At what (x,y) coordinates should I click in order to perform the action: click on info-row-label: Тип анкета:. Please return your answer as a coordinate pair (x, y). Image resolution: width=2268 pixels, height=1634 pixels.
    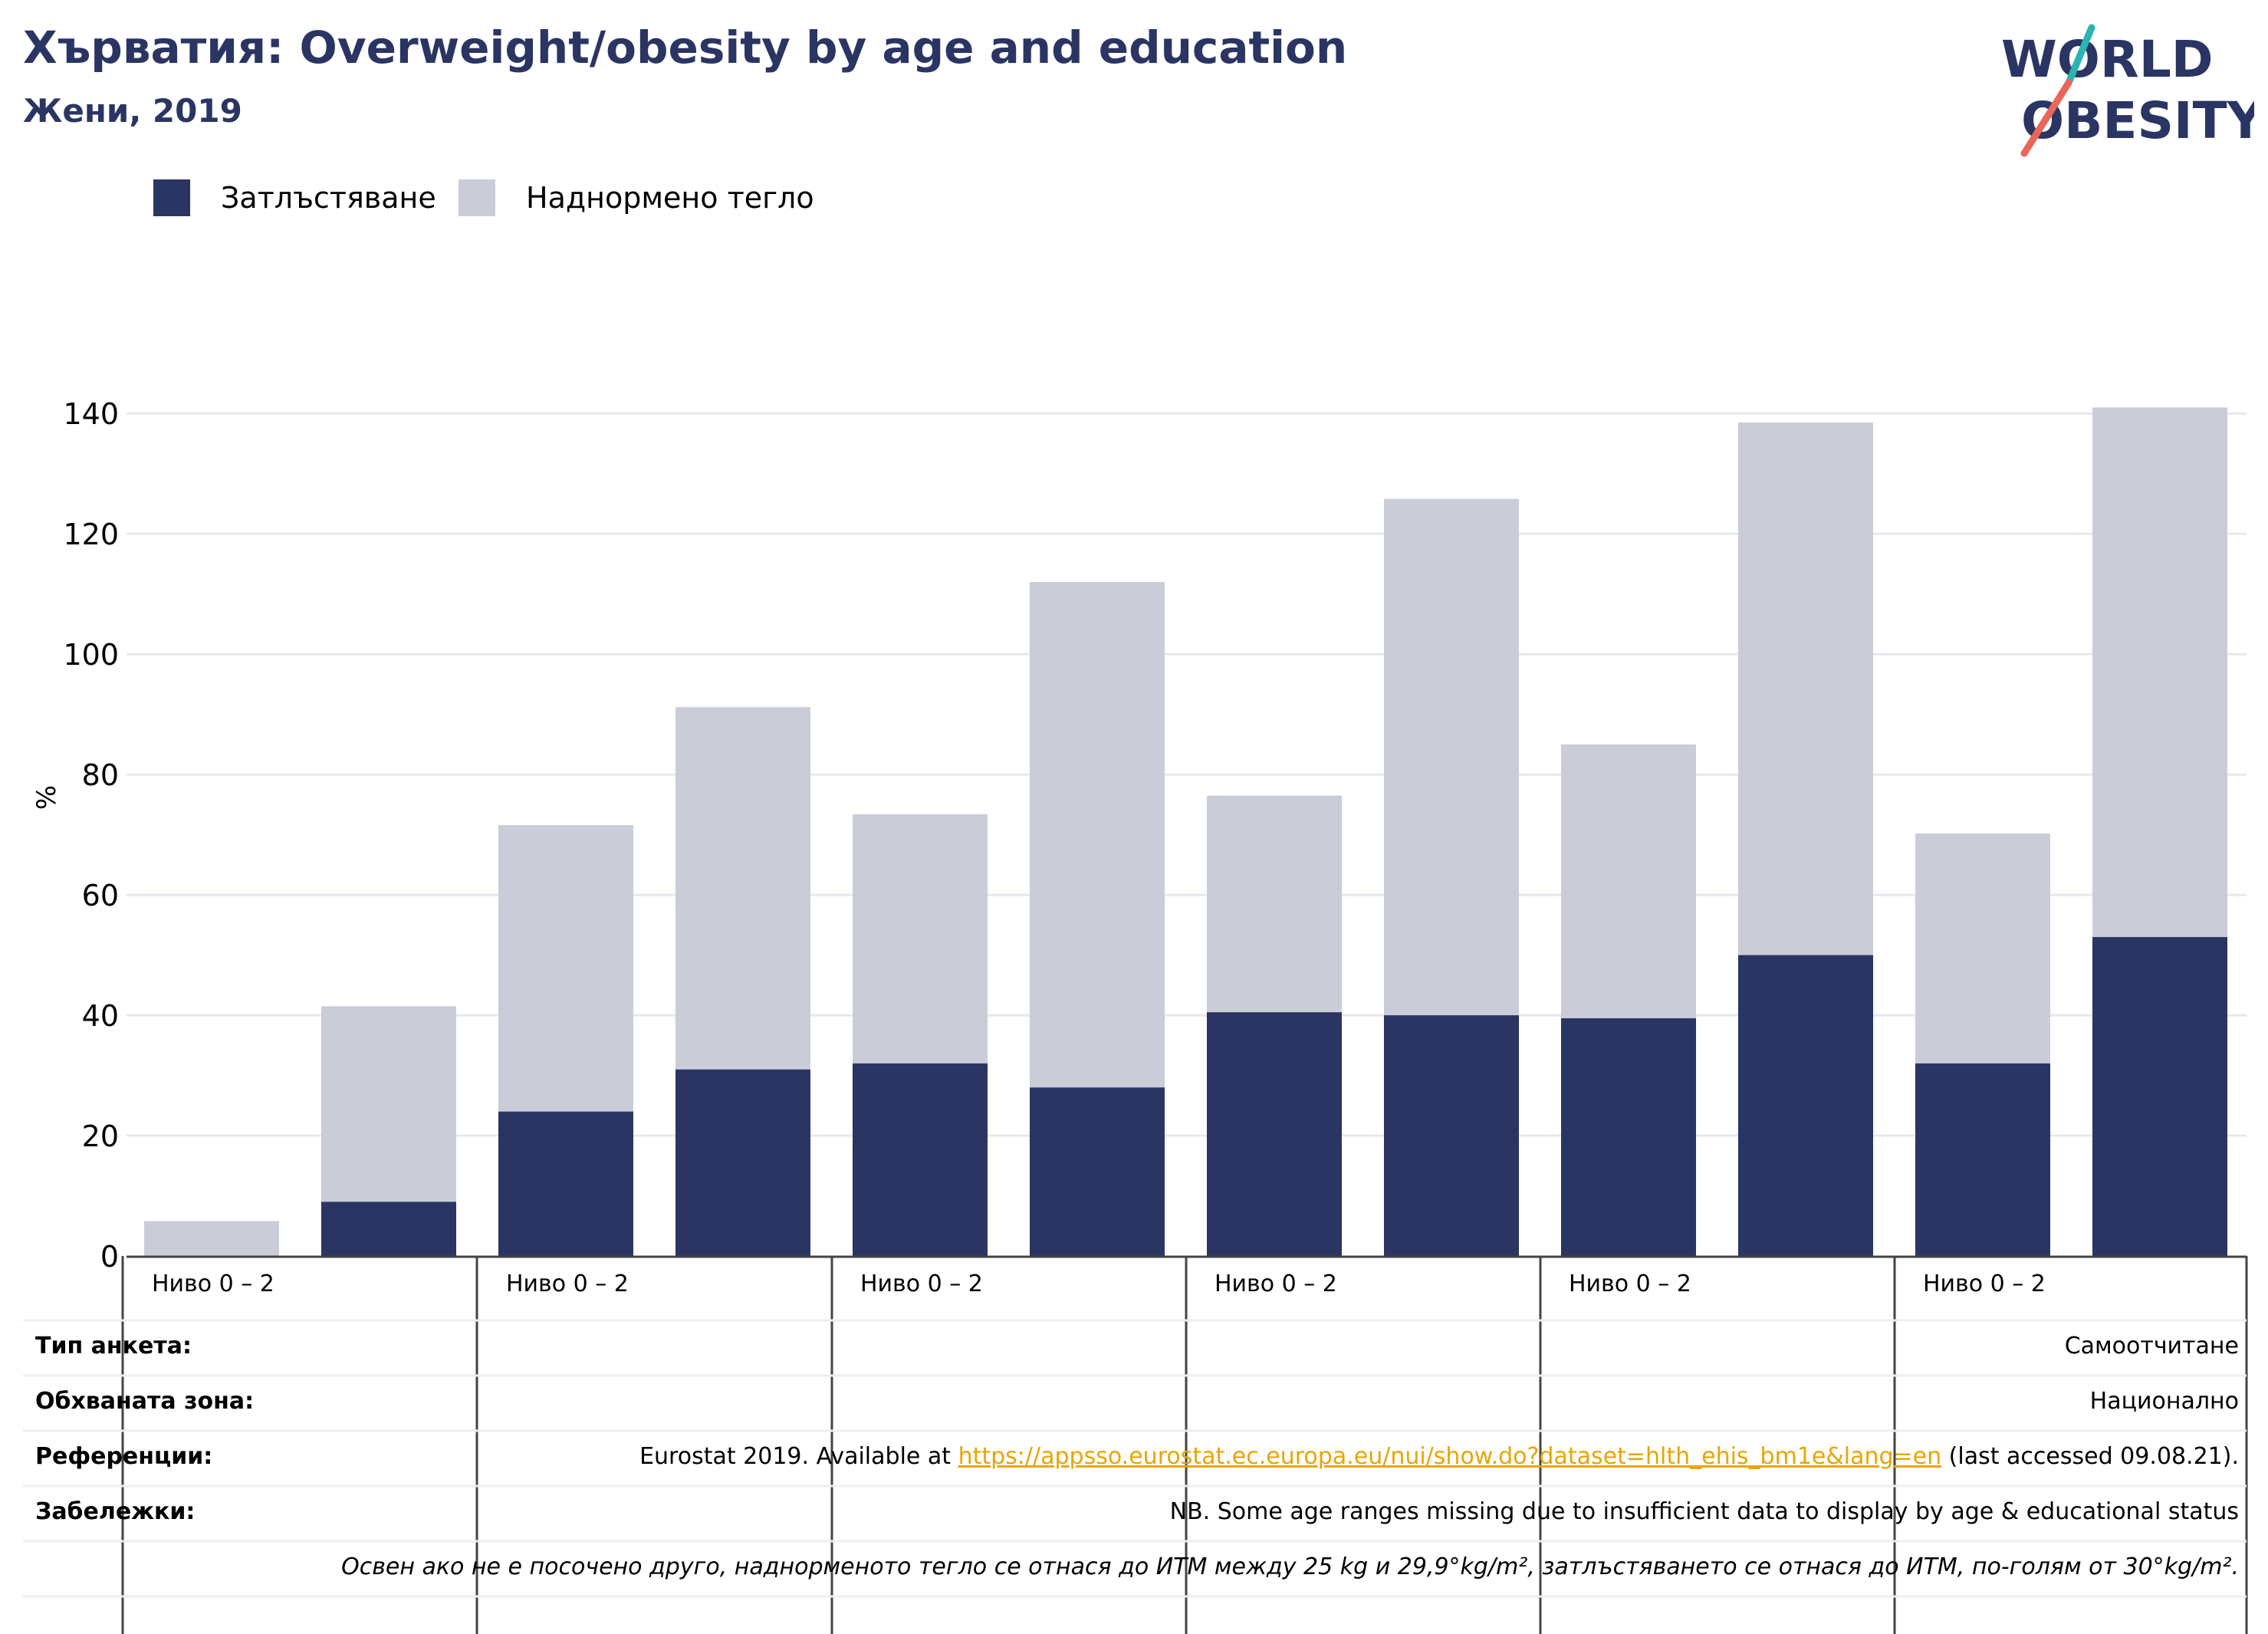
    Looking at the image, I should click on (113, 1346).